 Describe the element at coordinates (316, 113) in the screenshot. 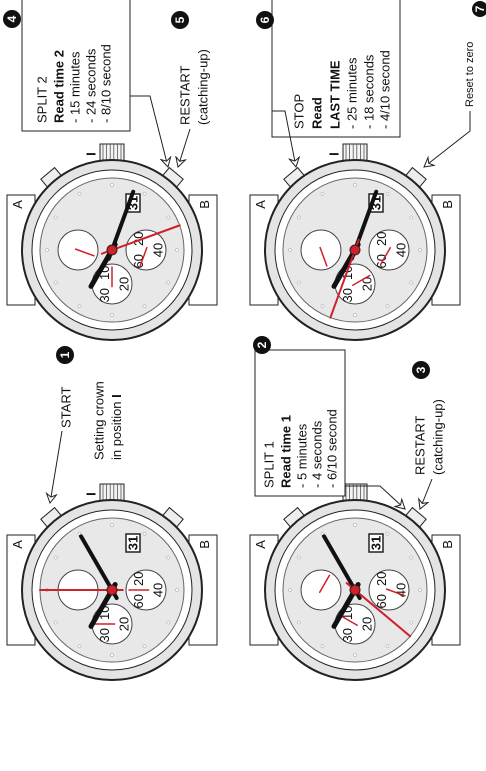

I see `step-heading: Read` at that location.